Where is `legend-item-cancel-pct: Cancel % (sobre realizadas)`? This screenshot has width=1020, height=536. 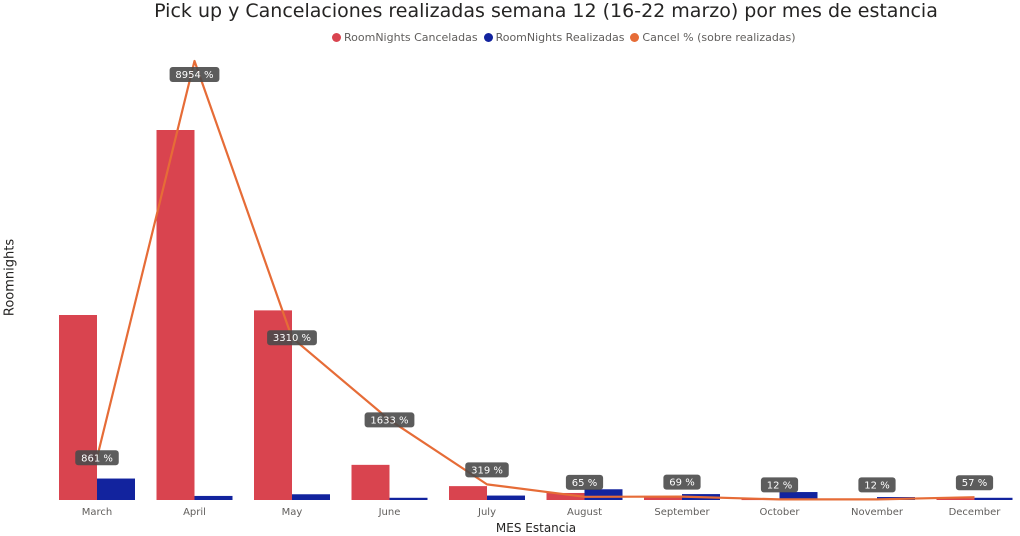 legend-item-cancel-pct: Cancel % (sobre realizadas) is located at coordinates (713, 37).